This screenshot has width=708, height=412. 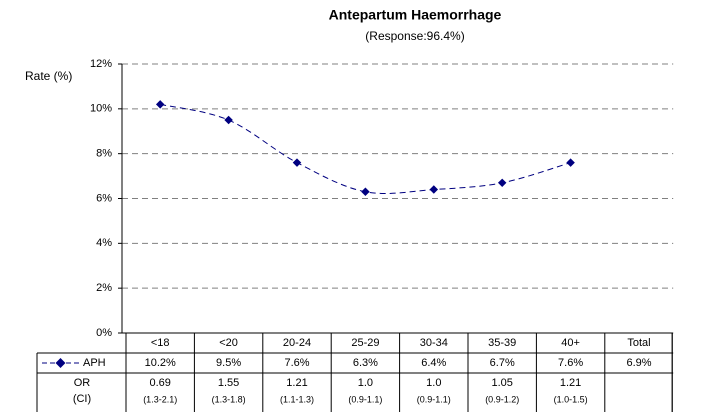 I want to click on y-tick-label: 6%, so click(x=104, y=198).